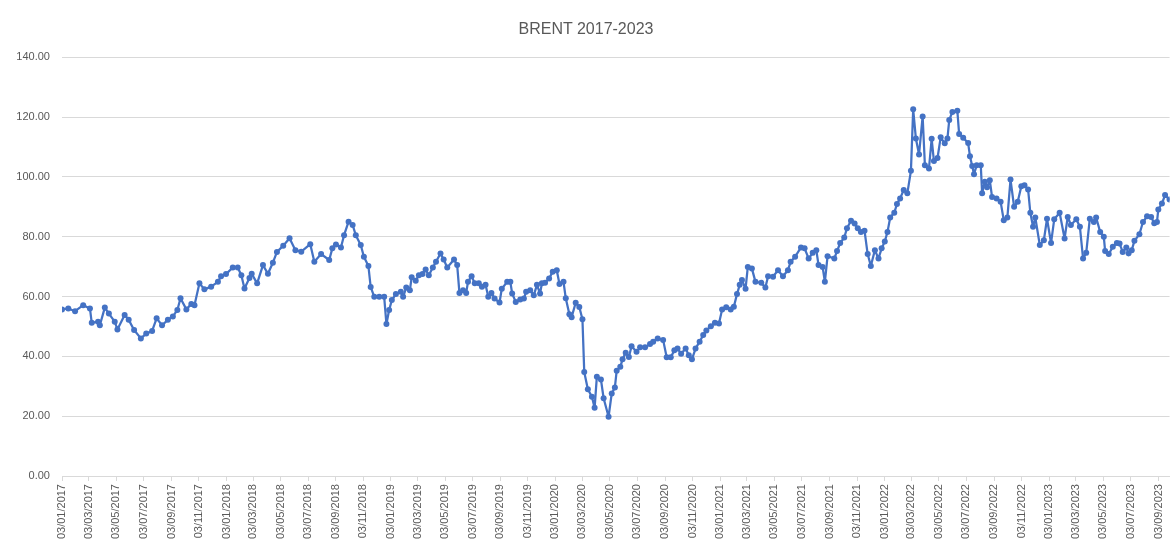 This screenshot has width=1175, height=546. I want to click on y-tick-label: 40.00, so click(36, 355).